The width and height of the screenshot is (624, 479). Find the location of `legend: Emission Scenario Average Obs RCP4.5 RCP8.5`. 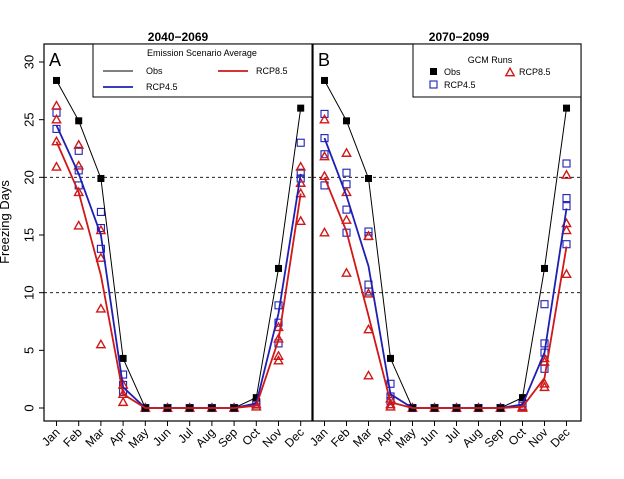

legend: Emission Scenario Average Obs RCP4.5 RCP8.5 is located at coordinates (202, 70).